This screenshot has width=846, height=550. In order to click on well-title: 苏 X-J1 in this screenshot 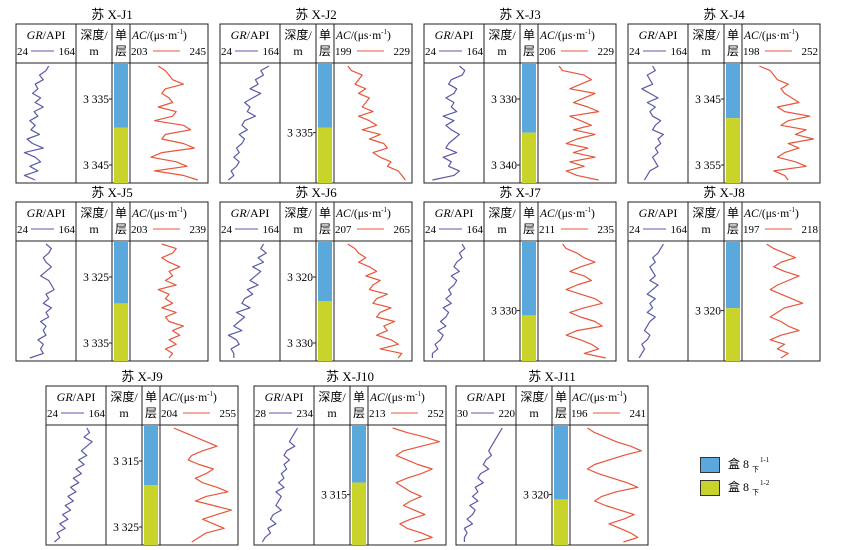, I will do `click(112, 14)`.